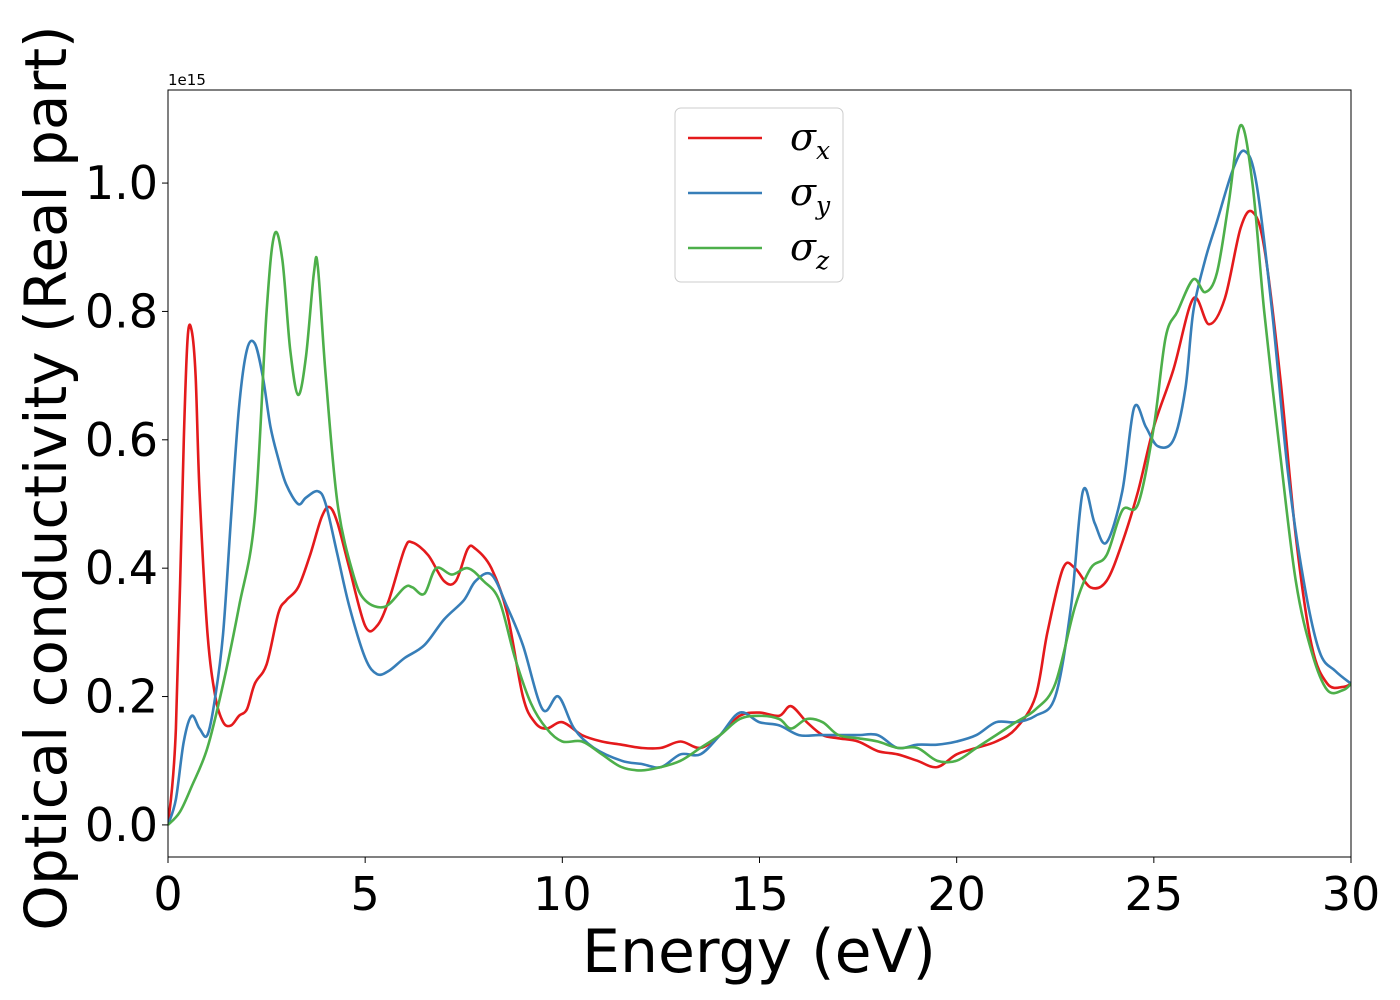  What do you see at coordinates (121, 183) in the screenshot?
I see `y-tick-label: 1.0` at bounding box center [121, 183].